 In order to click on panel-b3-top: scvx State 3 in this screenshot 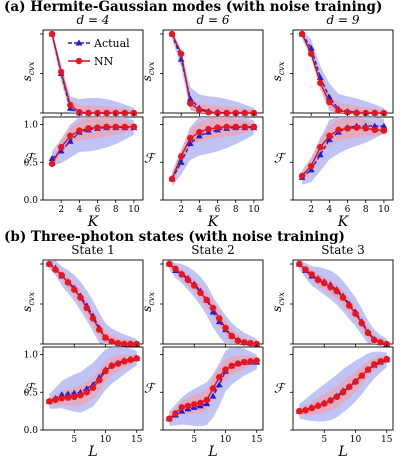, I will do `click(332, 295)`.